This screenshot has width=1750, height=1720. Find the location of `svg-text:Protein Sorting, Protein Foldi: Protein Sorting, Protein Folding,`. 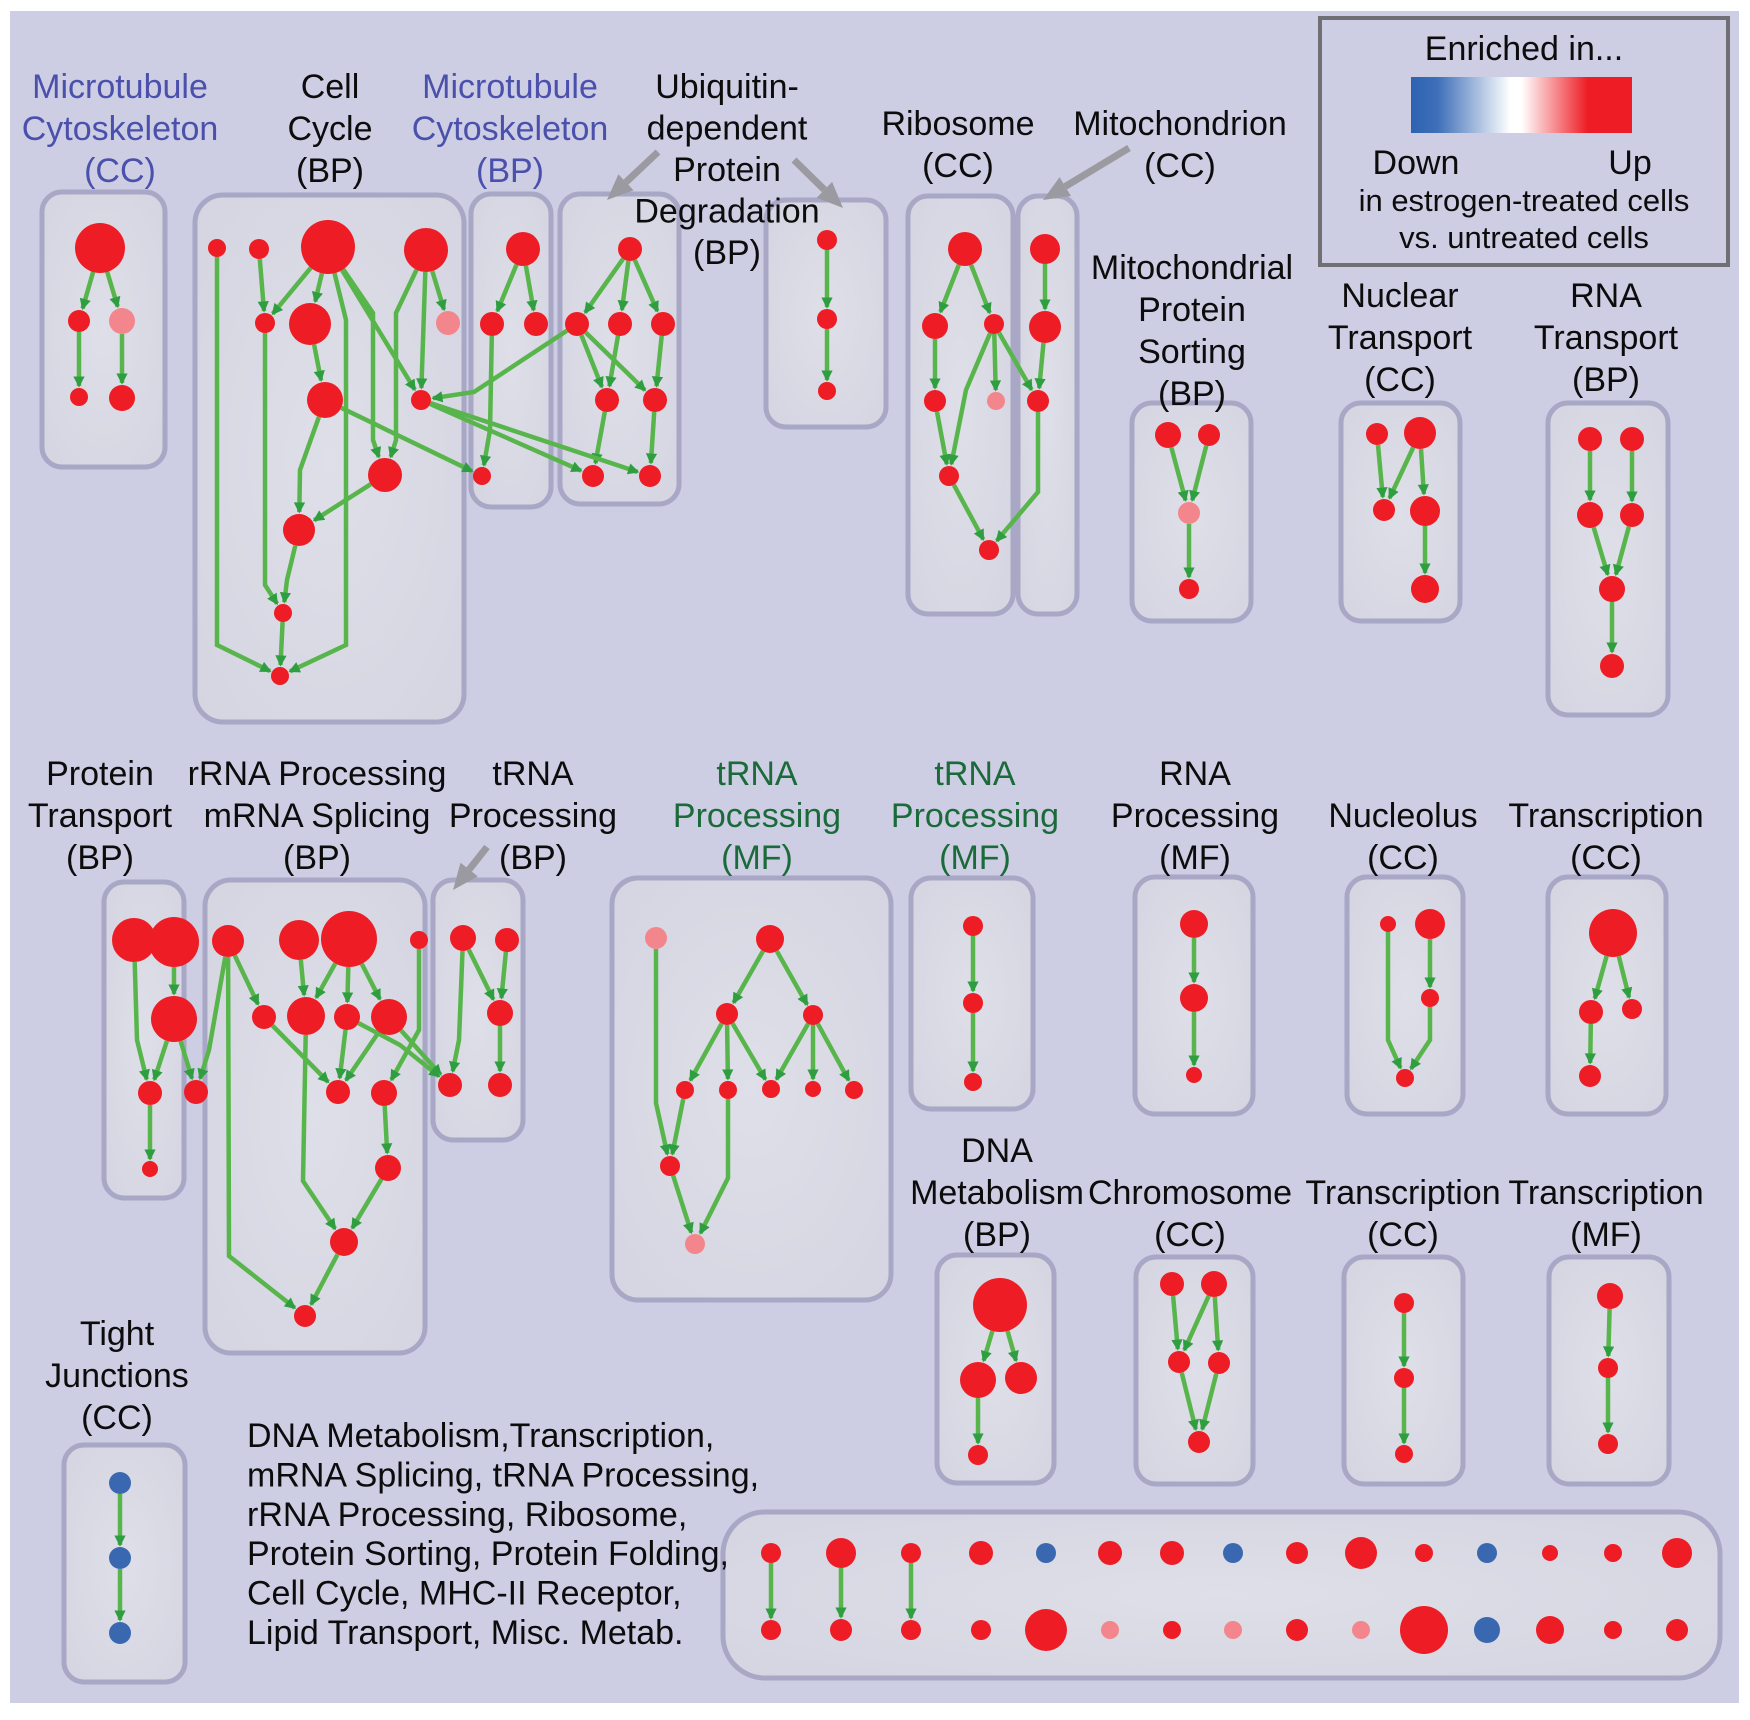

svg-text:Protein Sorting, Protein Foldi: Protein Sorting, Protein Folding, is located at coordinates (488, 1554).